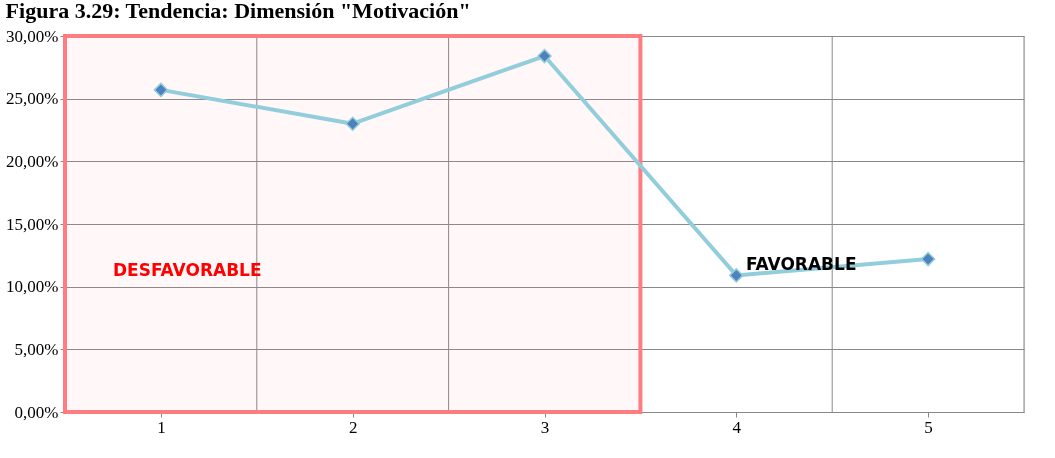 The width and height of the screenshot is (1055, 458). What do you see at coordinates (32, 287) in the screenshot?
I see `y-tick-label: 10,00%` at bounding box center [32, 287].